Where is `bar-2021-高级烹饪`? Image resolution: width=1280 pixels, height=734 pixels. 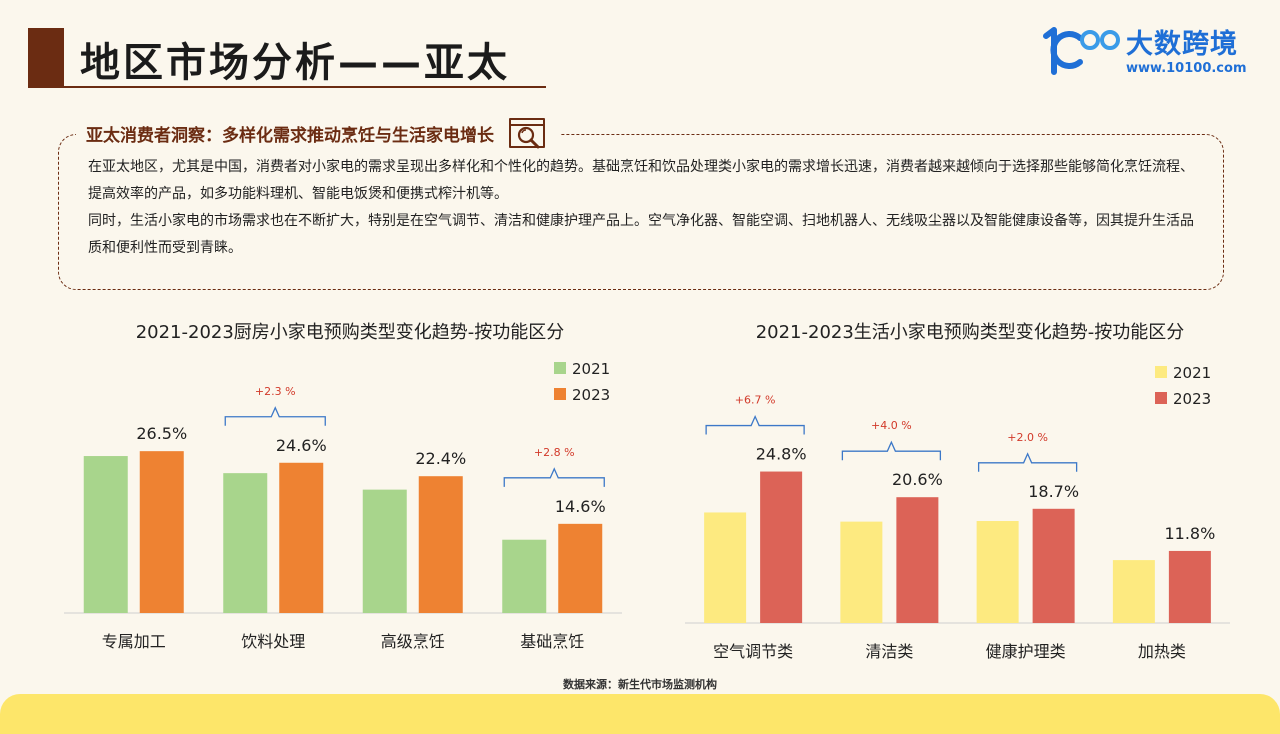
bar-2021-高级烹饪 is located at coordinates (384, 551).